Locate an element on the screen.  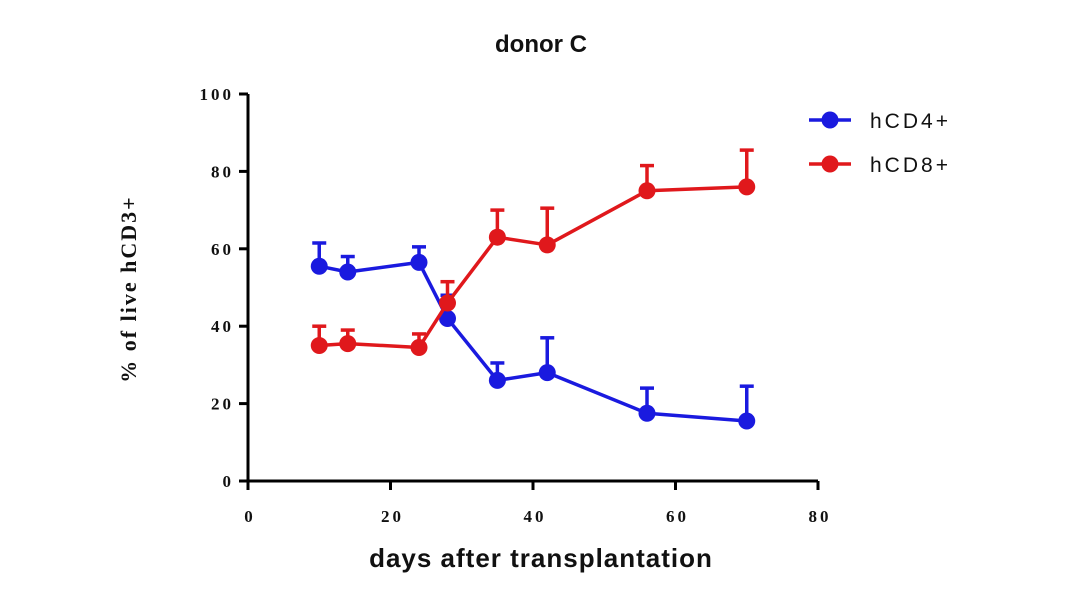
series-hcd4 is located at coordinates (533, 335).